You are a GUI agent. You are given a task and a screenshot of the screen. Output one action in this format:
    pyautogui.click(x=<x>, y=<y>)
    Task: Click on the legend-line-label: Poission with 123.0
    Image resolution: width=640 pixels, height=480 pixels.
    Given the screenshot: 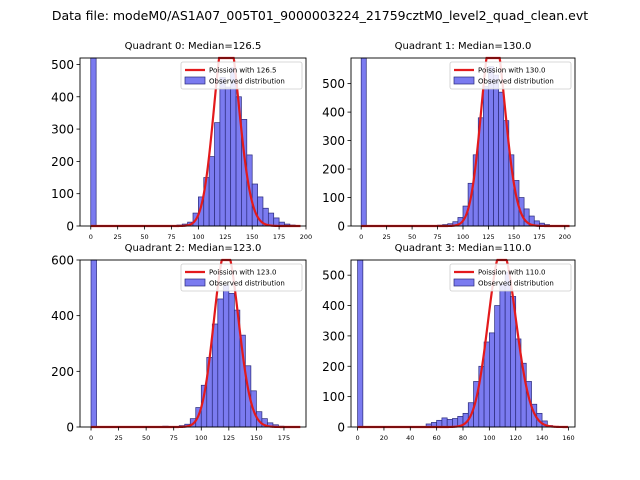 What is the action you would take?
    pyautogui.click(x=243, y=273)
    